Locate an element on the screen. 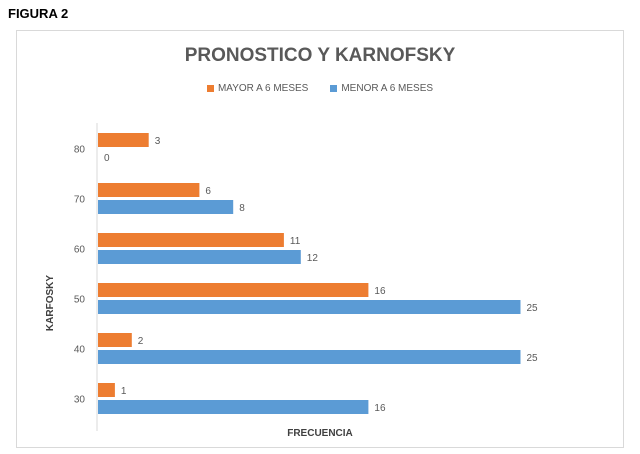 The height and width of the screenshot is (454, 640). y-axis-title: KARFOSKY is located at coordinates (50, 303).